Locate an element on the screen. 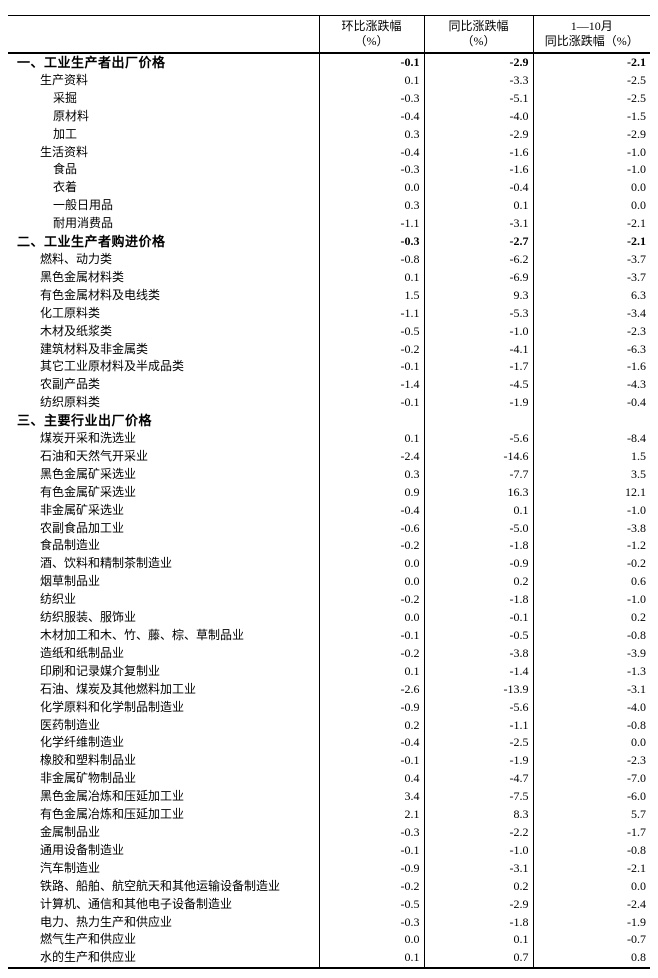 This screenshot has width=658, height=978. table-row: 食品制造业 -0.2 -1.8 -1.2 is located at coordinates (329, 546).